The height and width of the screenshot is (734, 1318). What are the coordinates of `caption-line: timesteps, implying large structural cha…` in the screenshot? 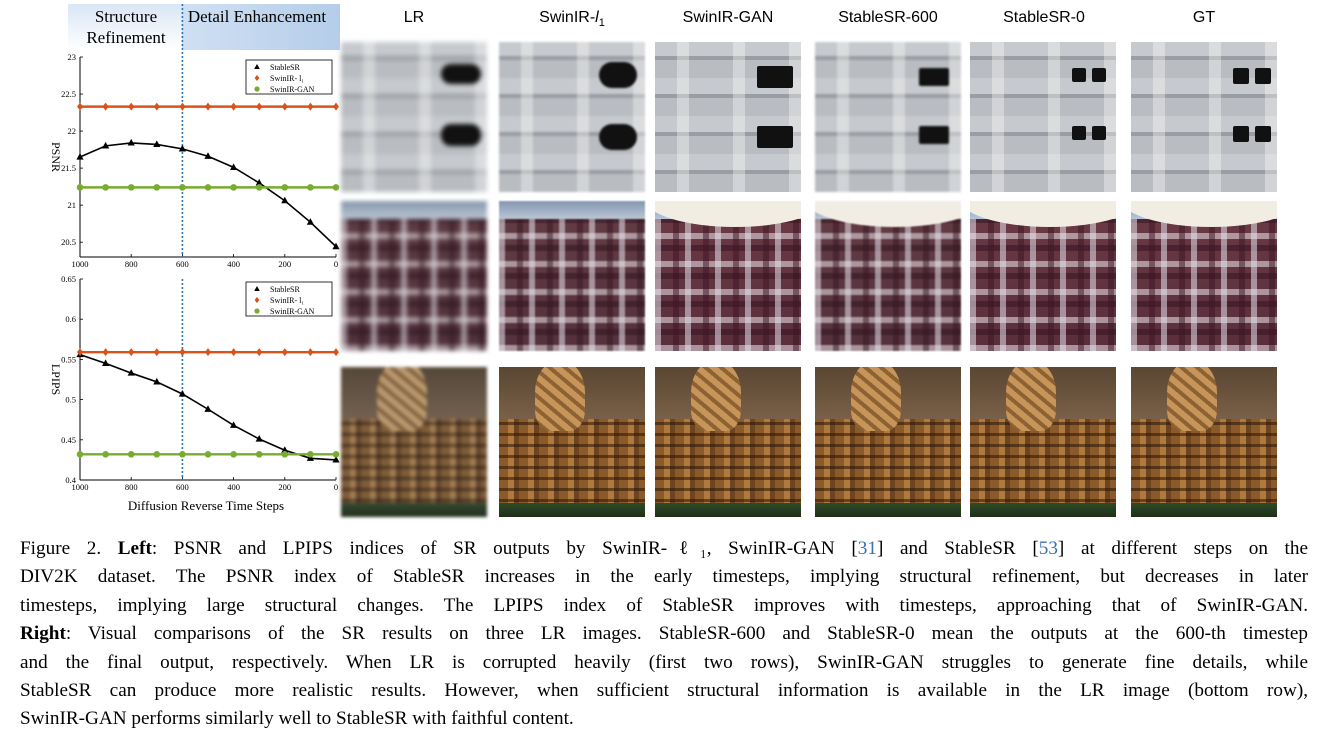 It's located at (664, 605).